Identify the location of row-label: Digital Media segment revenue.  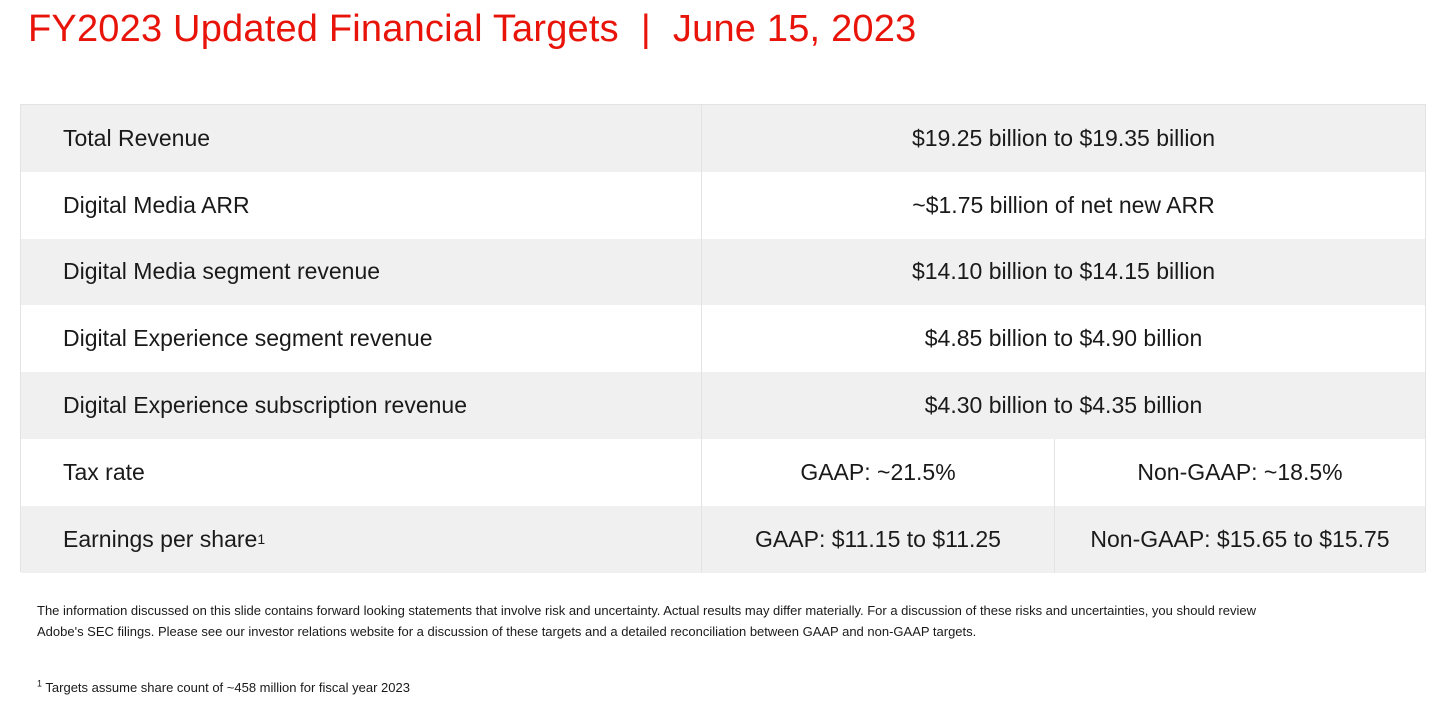
(361, 272).